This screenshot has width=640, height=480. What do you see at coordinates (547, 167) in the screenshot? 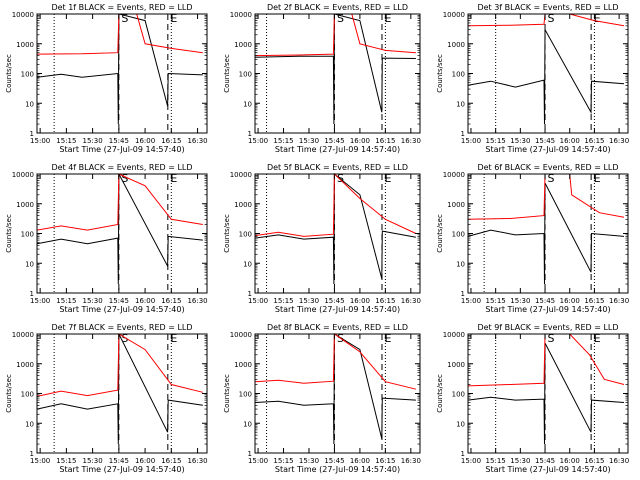
I see `chart-title: Det 6f BLACK = Events, RED = LLD` at bounding box center [547, 167].